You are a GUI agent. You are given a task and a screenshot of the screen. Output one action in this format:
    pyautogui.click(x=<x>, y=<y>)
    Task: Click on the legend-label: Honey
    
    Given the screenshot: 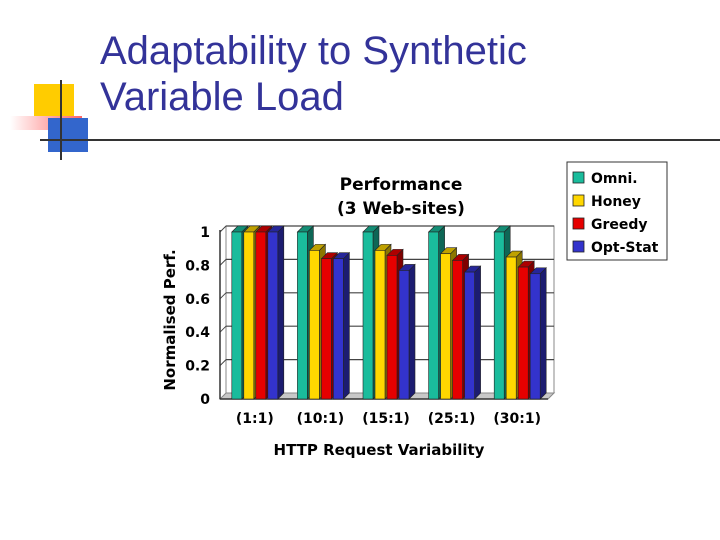 What is the action you would take?
    pyautogui.click(x=616, y=202)
    